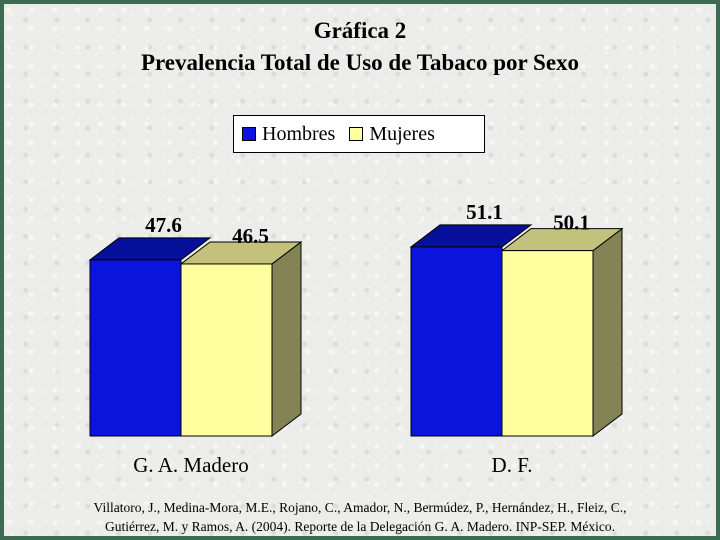  Describe the element at coordinates (360, 30) in the screenshot. I see `chart-title: Gráfica 2` at that location.